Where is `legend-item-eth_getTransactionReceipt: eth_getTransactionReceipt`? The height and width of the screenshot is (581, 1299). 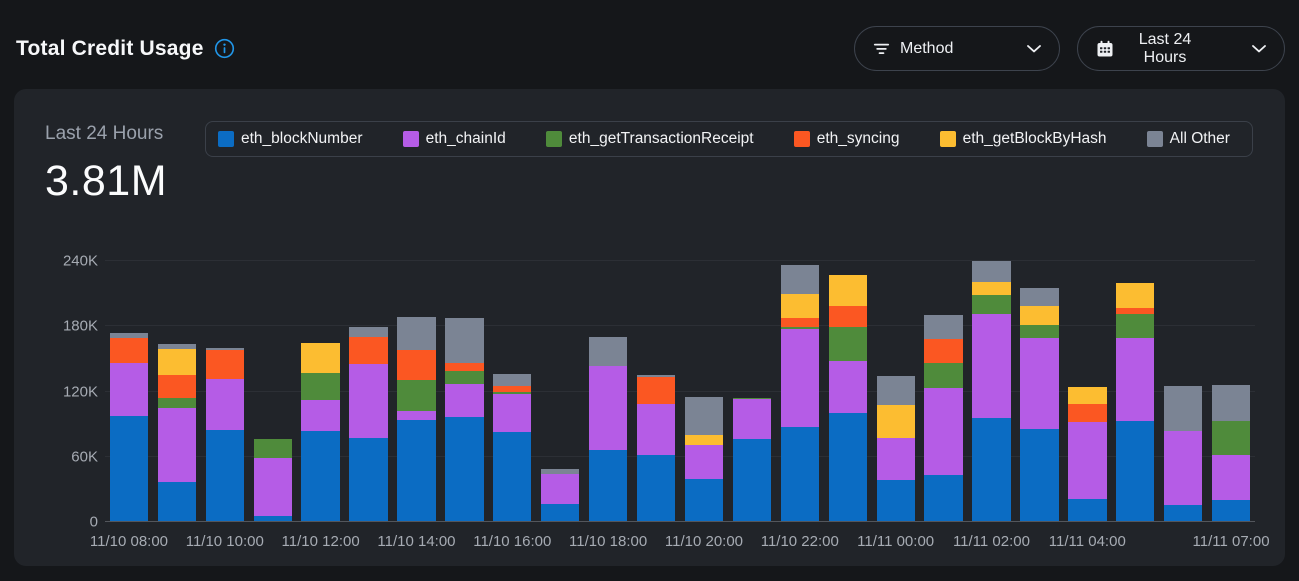
legend-item-eth_getTransactionReceipt: eth_getTransactionReceipt is located at coordinates (649, 139).